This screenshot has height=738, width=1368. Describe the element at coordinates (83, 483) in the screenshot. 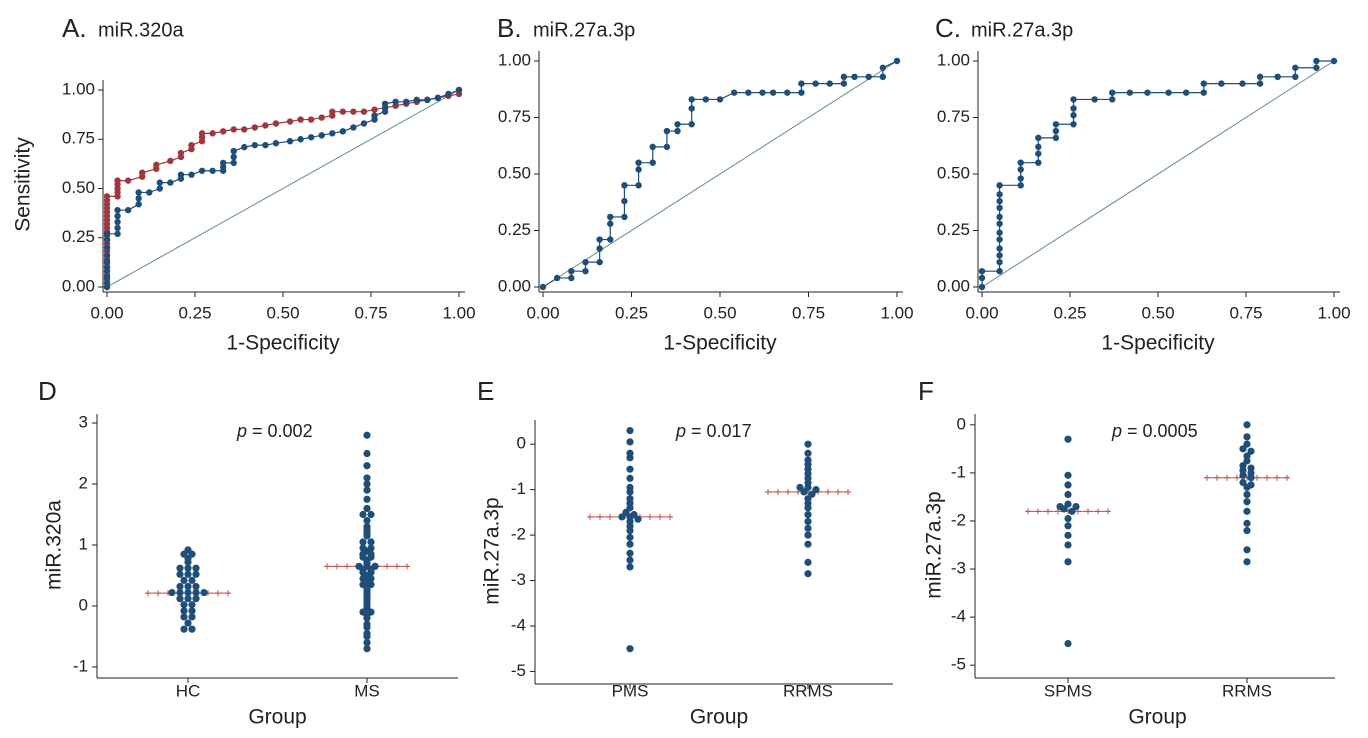

I see `y-tick-label: 2` at that location.